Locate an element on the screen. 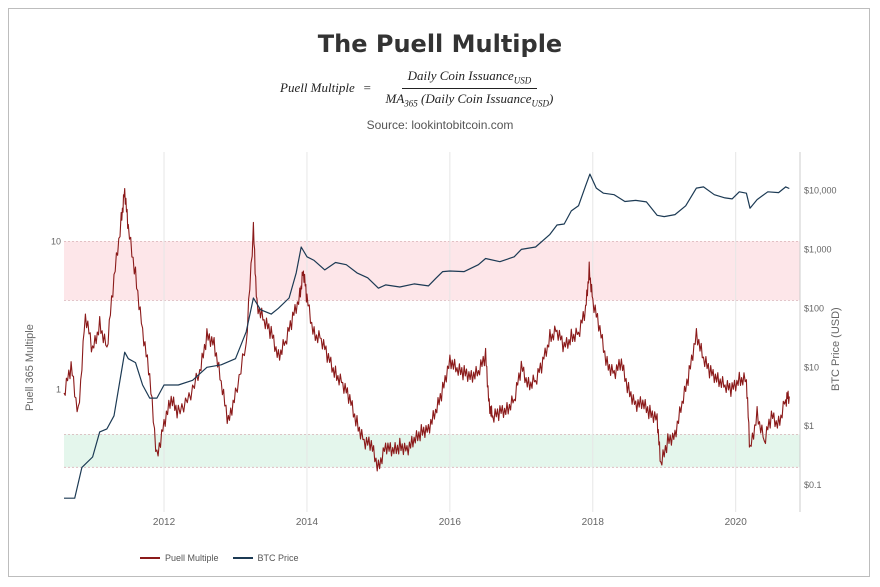 The width and height of the screenshot is (880, 587). formula-denominator: MA365 (Daily Coin IssuanceUSD) is located at coordinates (470, 99).